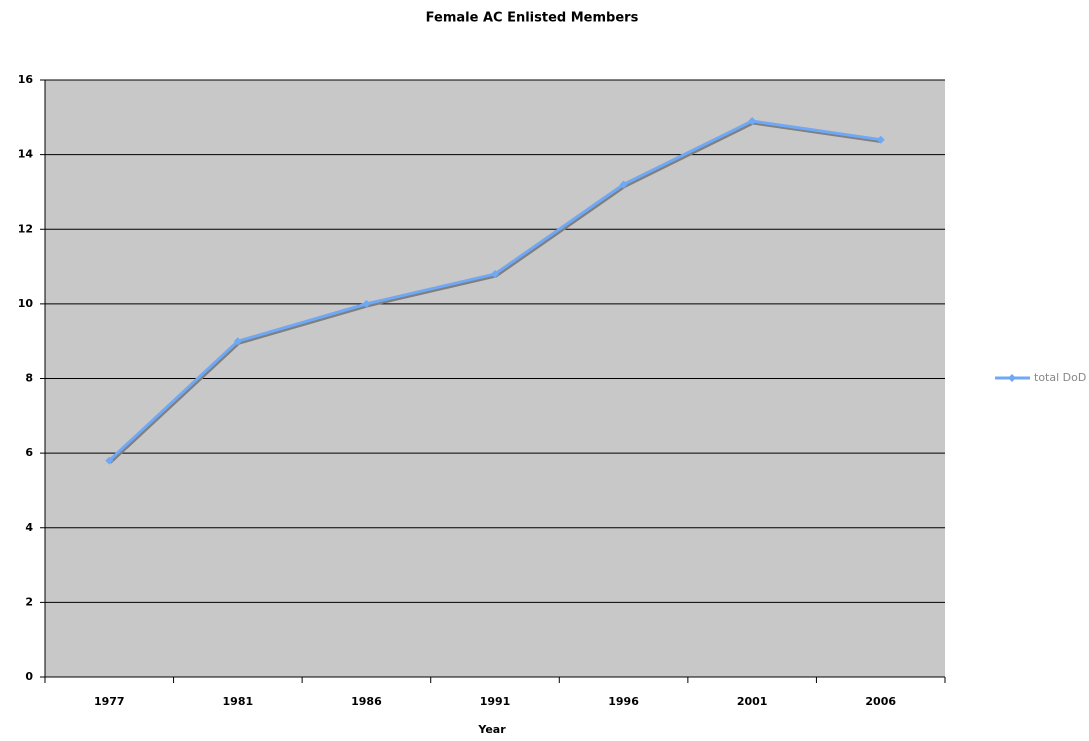  What do you see at coordinates (366, 701) in the screenshot?
I see `x-tick-label: 1986` at bounding box center [366, 701].